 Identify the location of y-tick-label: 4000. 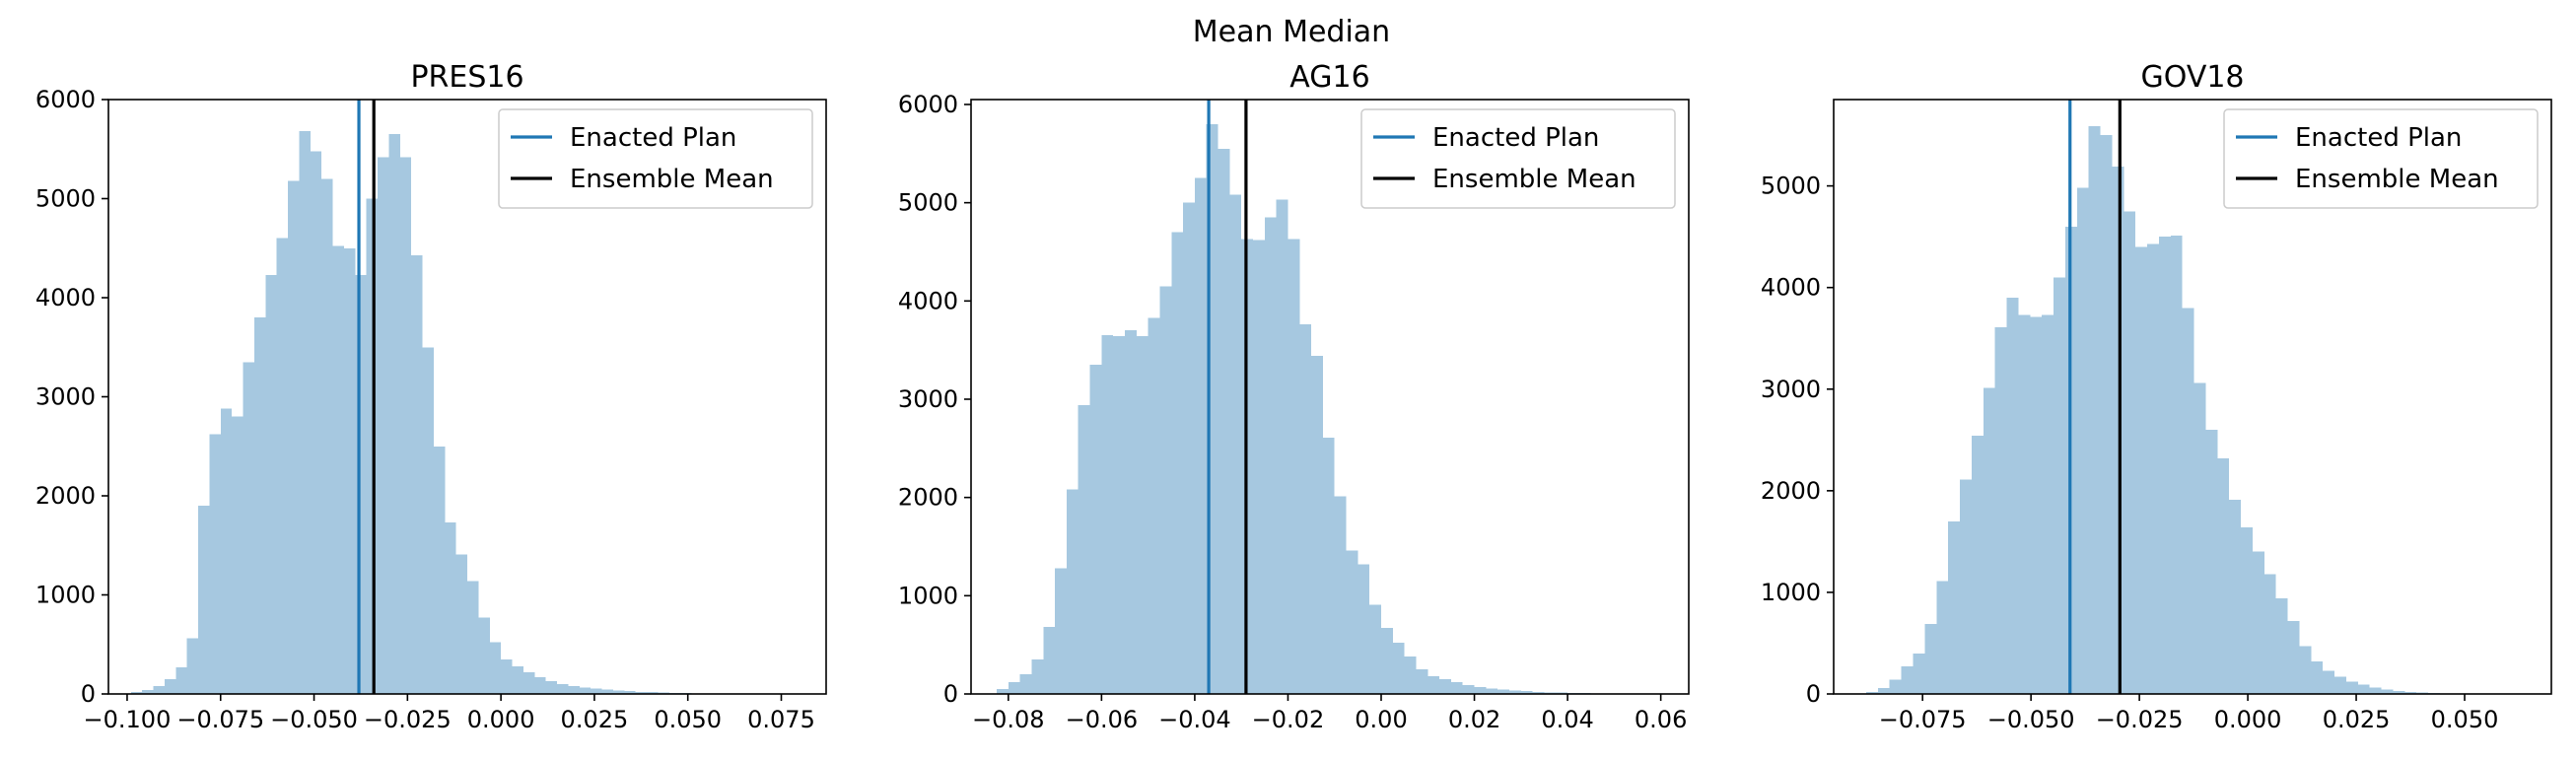
(928, 301).